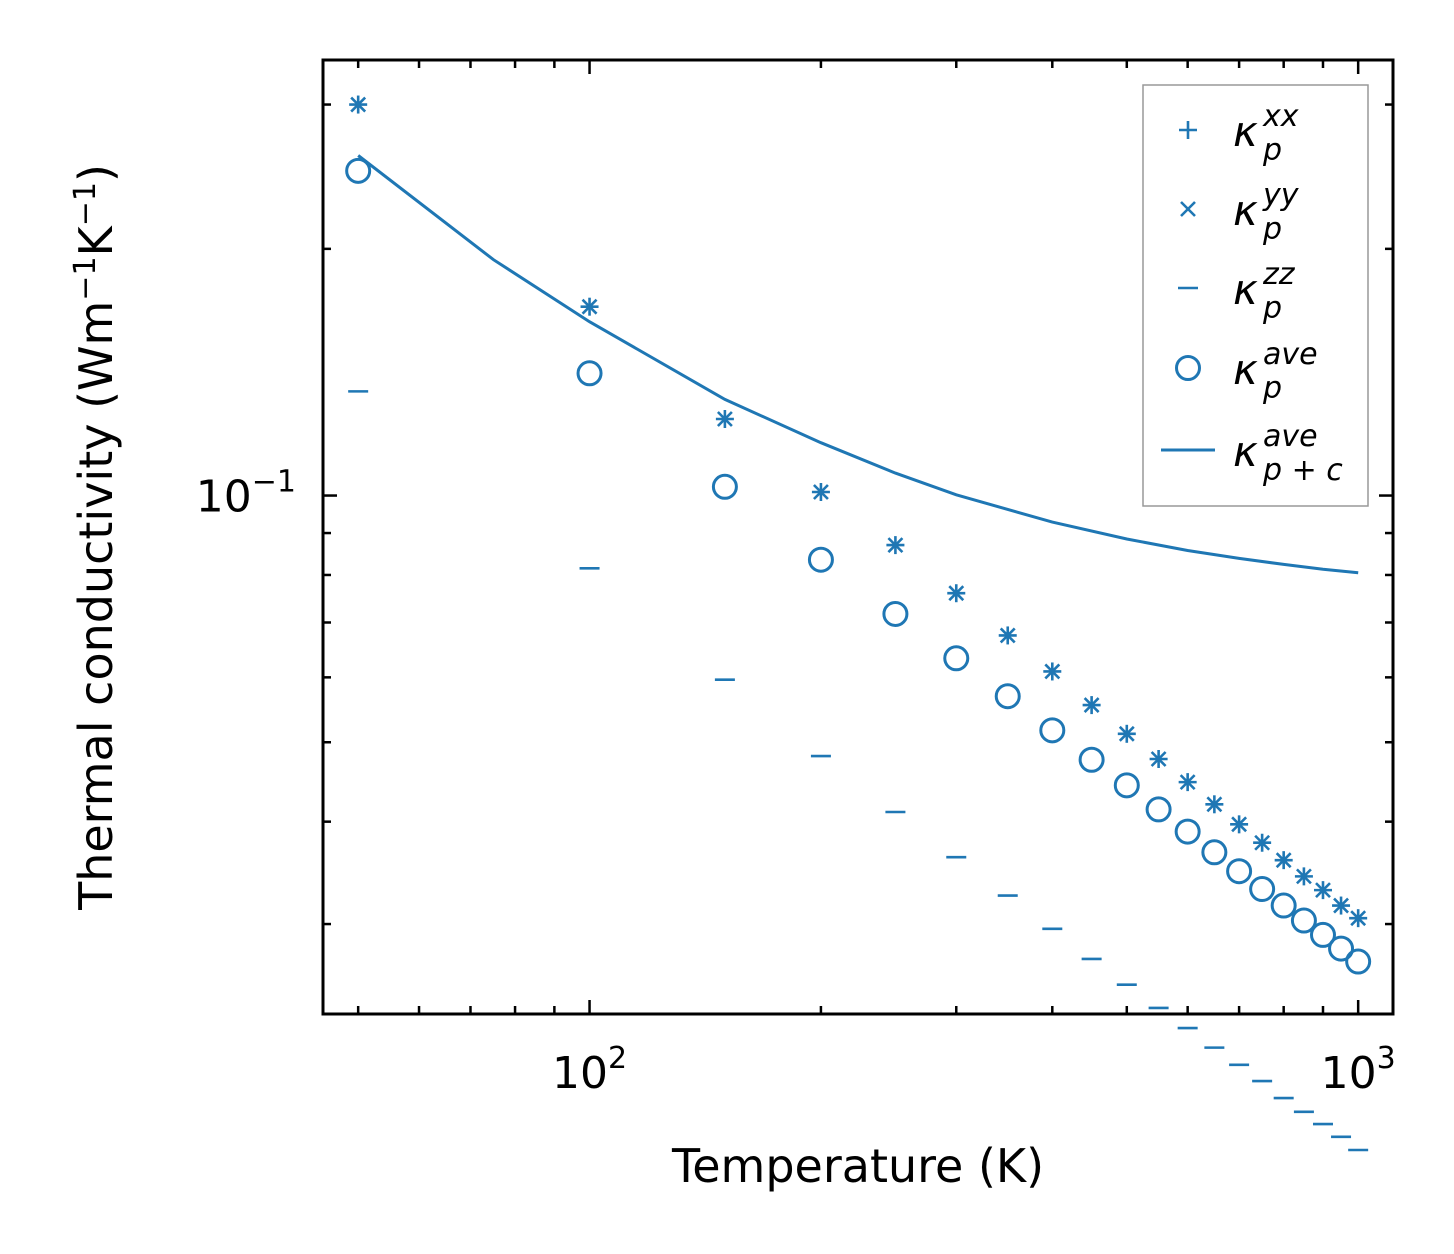 Image resolution: width=1454 pixels, height=1254 pixels. Describe the element at coordinates (1280, 116) in the screenshot. I see `legend-label-sup: xx` at that location.